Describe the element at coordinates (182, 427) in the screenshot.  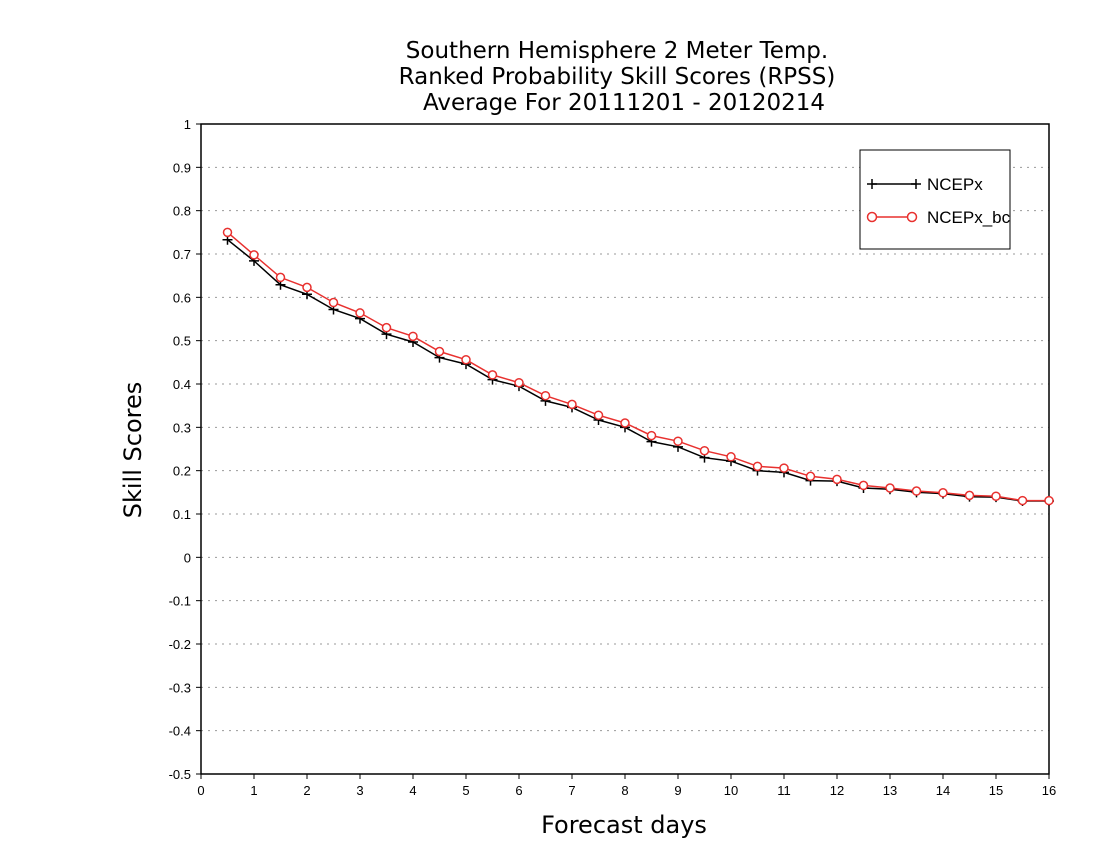
I see `y-tick-label: 0.3` at that location.